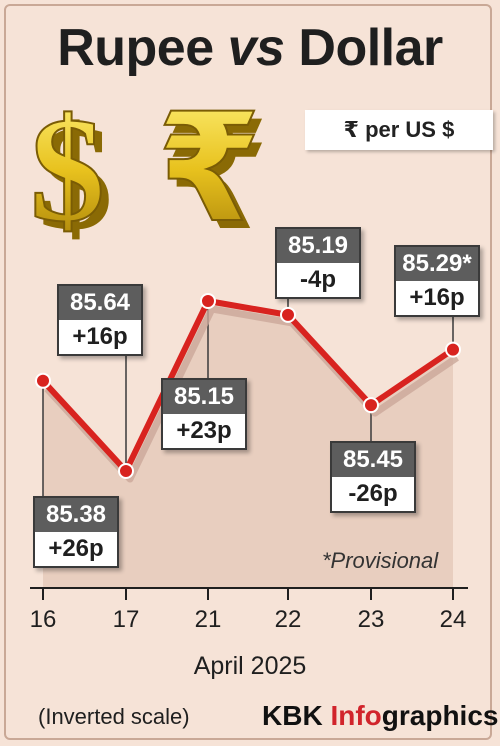 The width and height of the screenshot is (500, 746). I want to click on x-axis-label: April 2025, so click(250, 666).